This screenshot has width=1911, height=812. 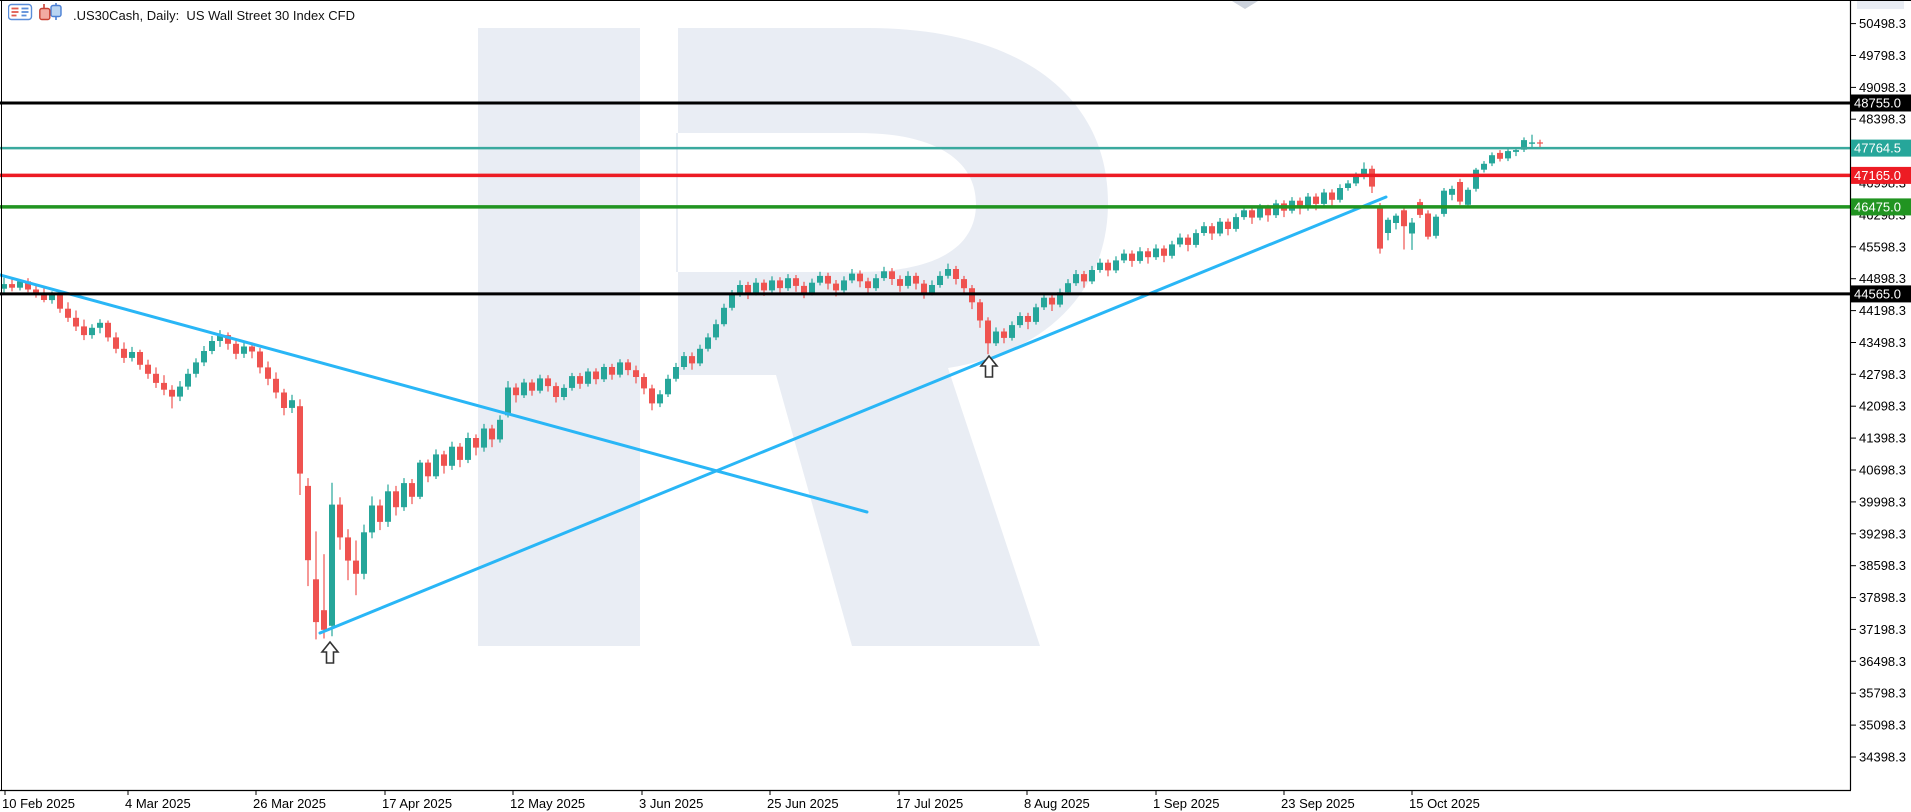 I want to click on trendline, so click(x=434, y=393).